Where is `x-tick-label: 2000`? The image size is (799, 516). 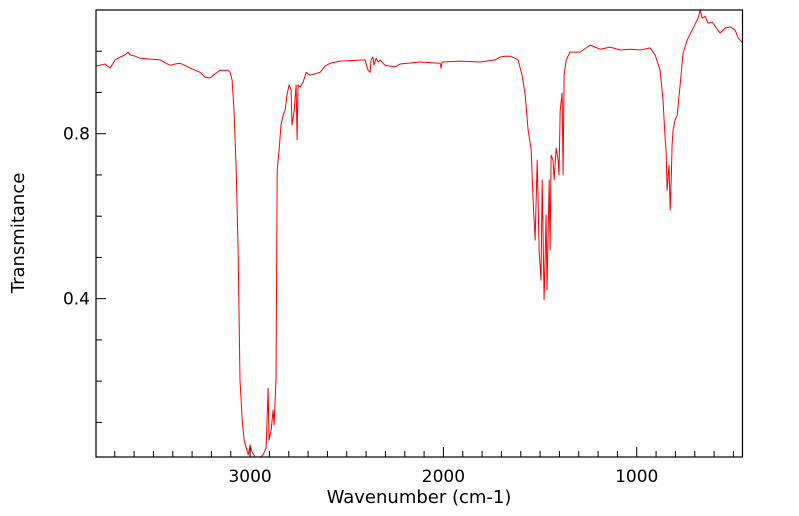 x-tick-label: 2000 is located at coordinates (443, 477).